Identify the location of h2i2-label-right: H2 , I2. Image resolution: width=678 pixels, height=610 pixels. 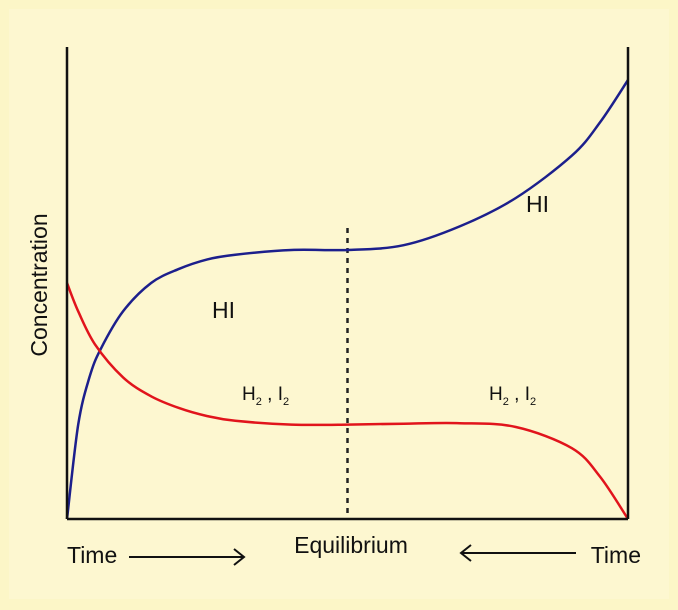
(512, 396).